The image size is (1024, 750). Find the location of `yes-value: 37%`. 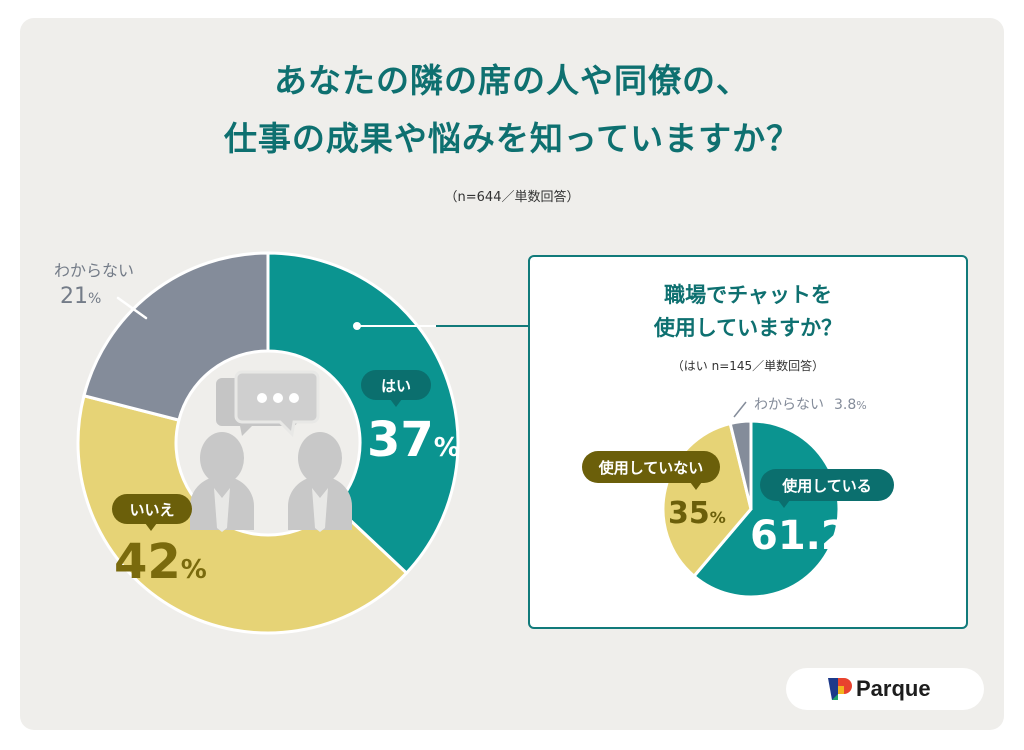

yes-value: 37% is located at coordinates (413, 440).